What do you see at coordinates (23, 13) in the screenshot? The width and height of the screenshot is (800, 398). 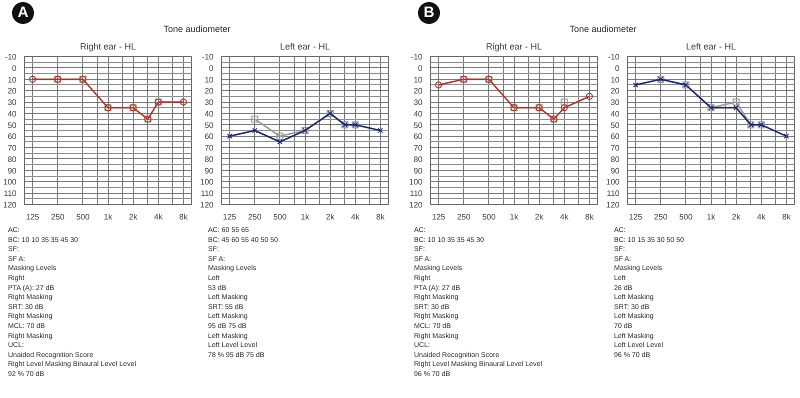 I see `text: A` at bounding box center [23, 13].